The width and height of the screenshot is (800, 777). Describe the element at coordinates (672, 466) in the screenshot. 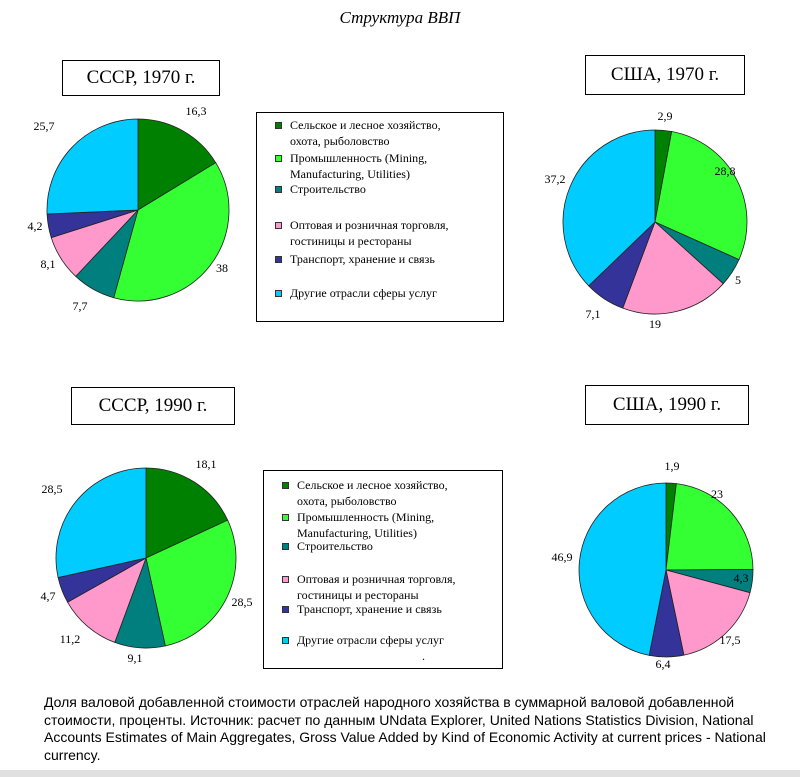

I see `slice-value-label: 1,9` at that location.